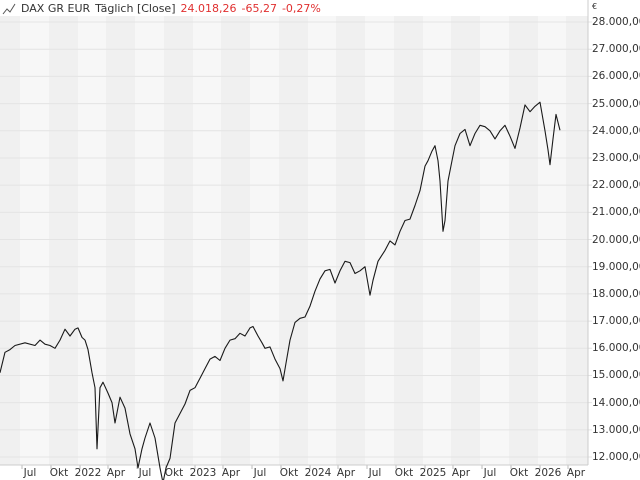 The height and width of the screenshot is (480, 640). I want to click on x-tick-label: 2022, so click(88, 473).